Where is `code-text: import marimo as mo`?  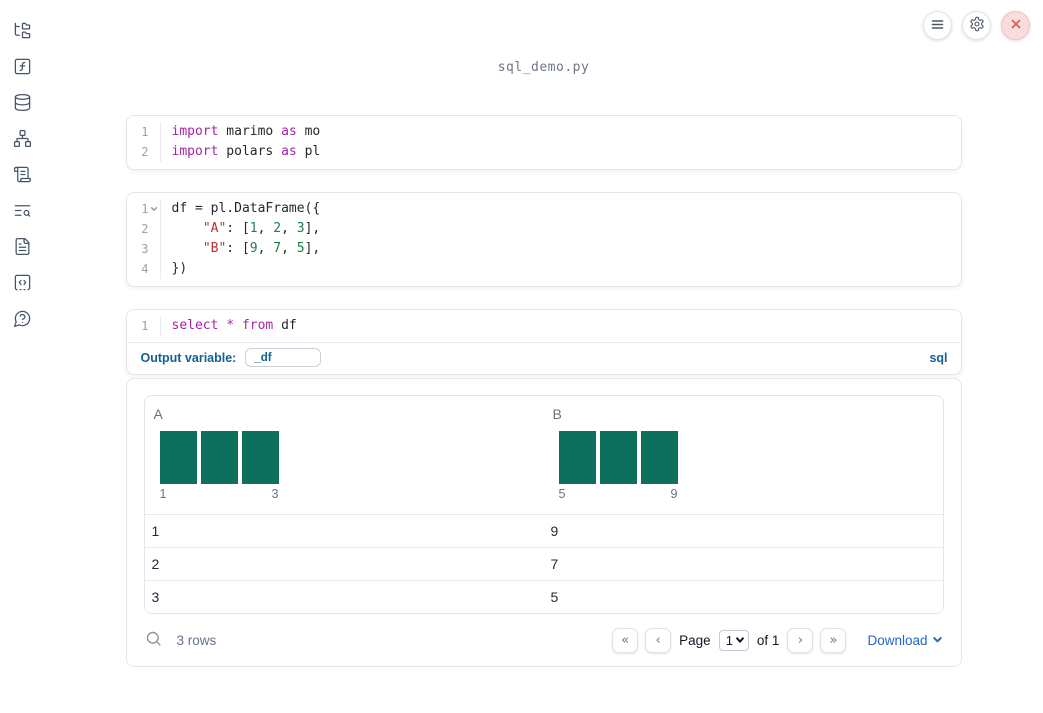 code-text: import marimo as mo is located at coordinates (246, 131).